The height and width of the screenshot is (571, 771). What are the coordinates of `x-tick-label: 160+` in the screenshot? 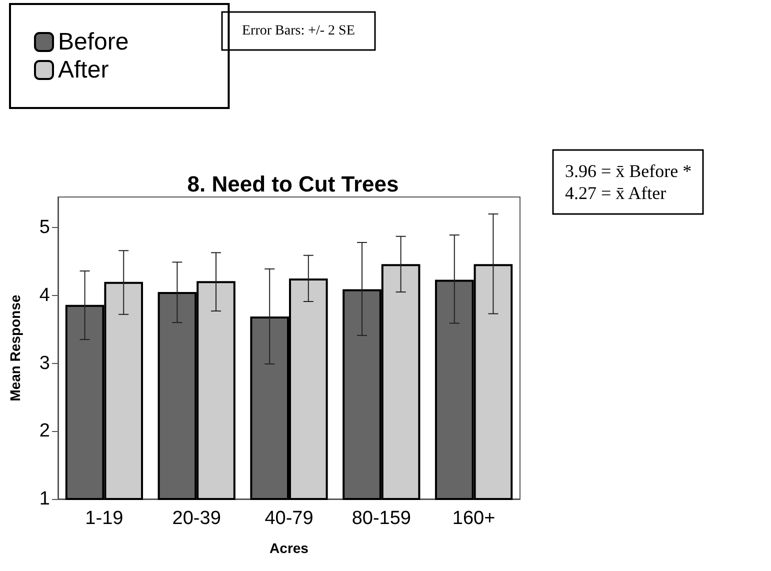 It's located at (474, 518).